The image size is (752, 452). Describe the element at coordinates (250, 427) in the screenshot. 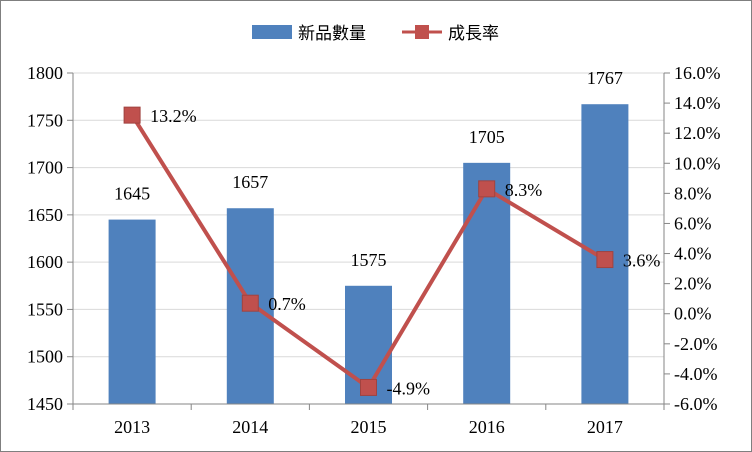

I see `x-tick-label: 2014` at that location.